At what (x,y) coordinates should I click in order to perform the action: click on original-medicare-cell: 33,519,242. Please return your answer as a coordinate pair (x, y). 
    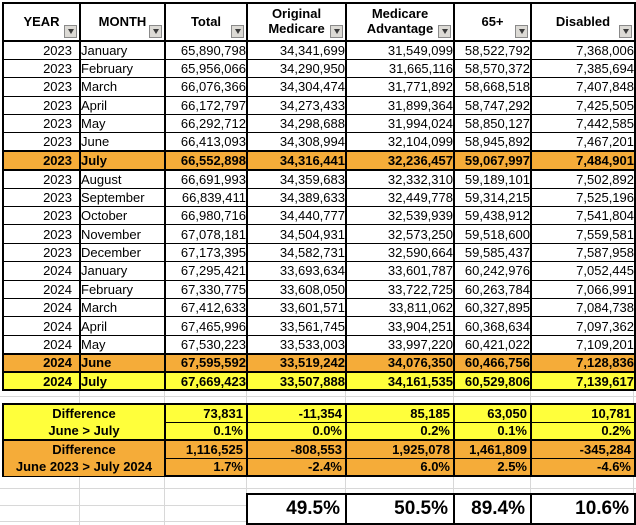
    Looking at the image, I should click on (296, 363).